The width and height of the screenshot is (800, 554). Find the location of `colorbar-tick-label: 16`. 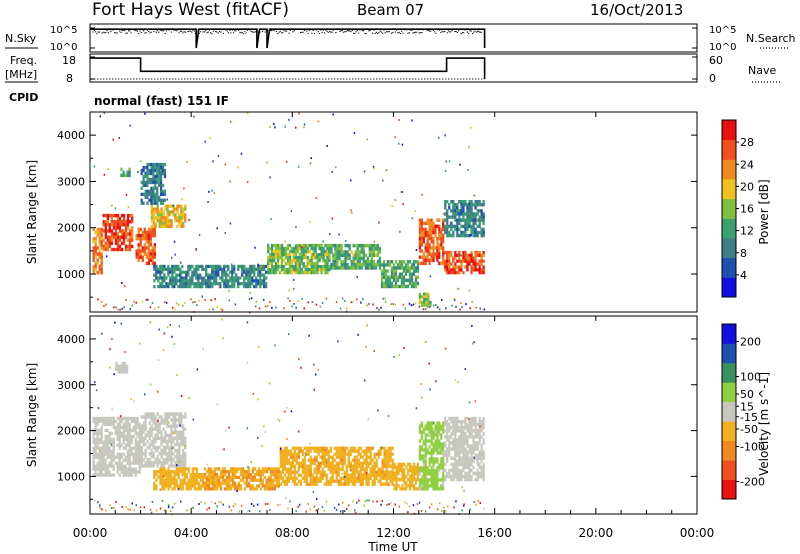

colorbar-tick-label: 16 is located at coordinates (747, 209).